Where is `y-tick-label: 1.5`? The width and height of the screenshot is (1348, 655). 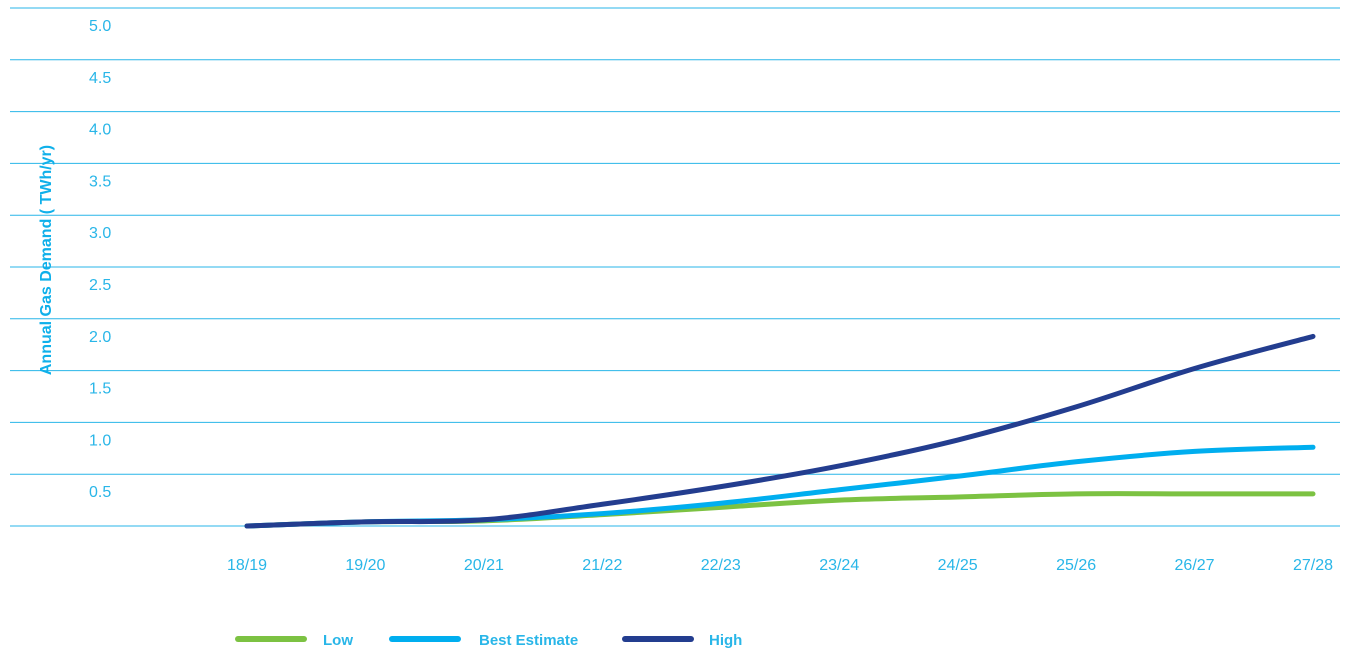 y-tick-label: 1.5 is located at coordinates (100, 389).